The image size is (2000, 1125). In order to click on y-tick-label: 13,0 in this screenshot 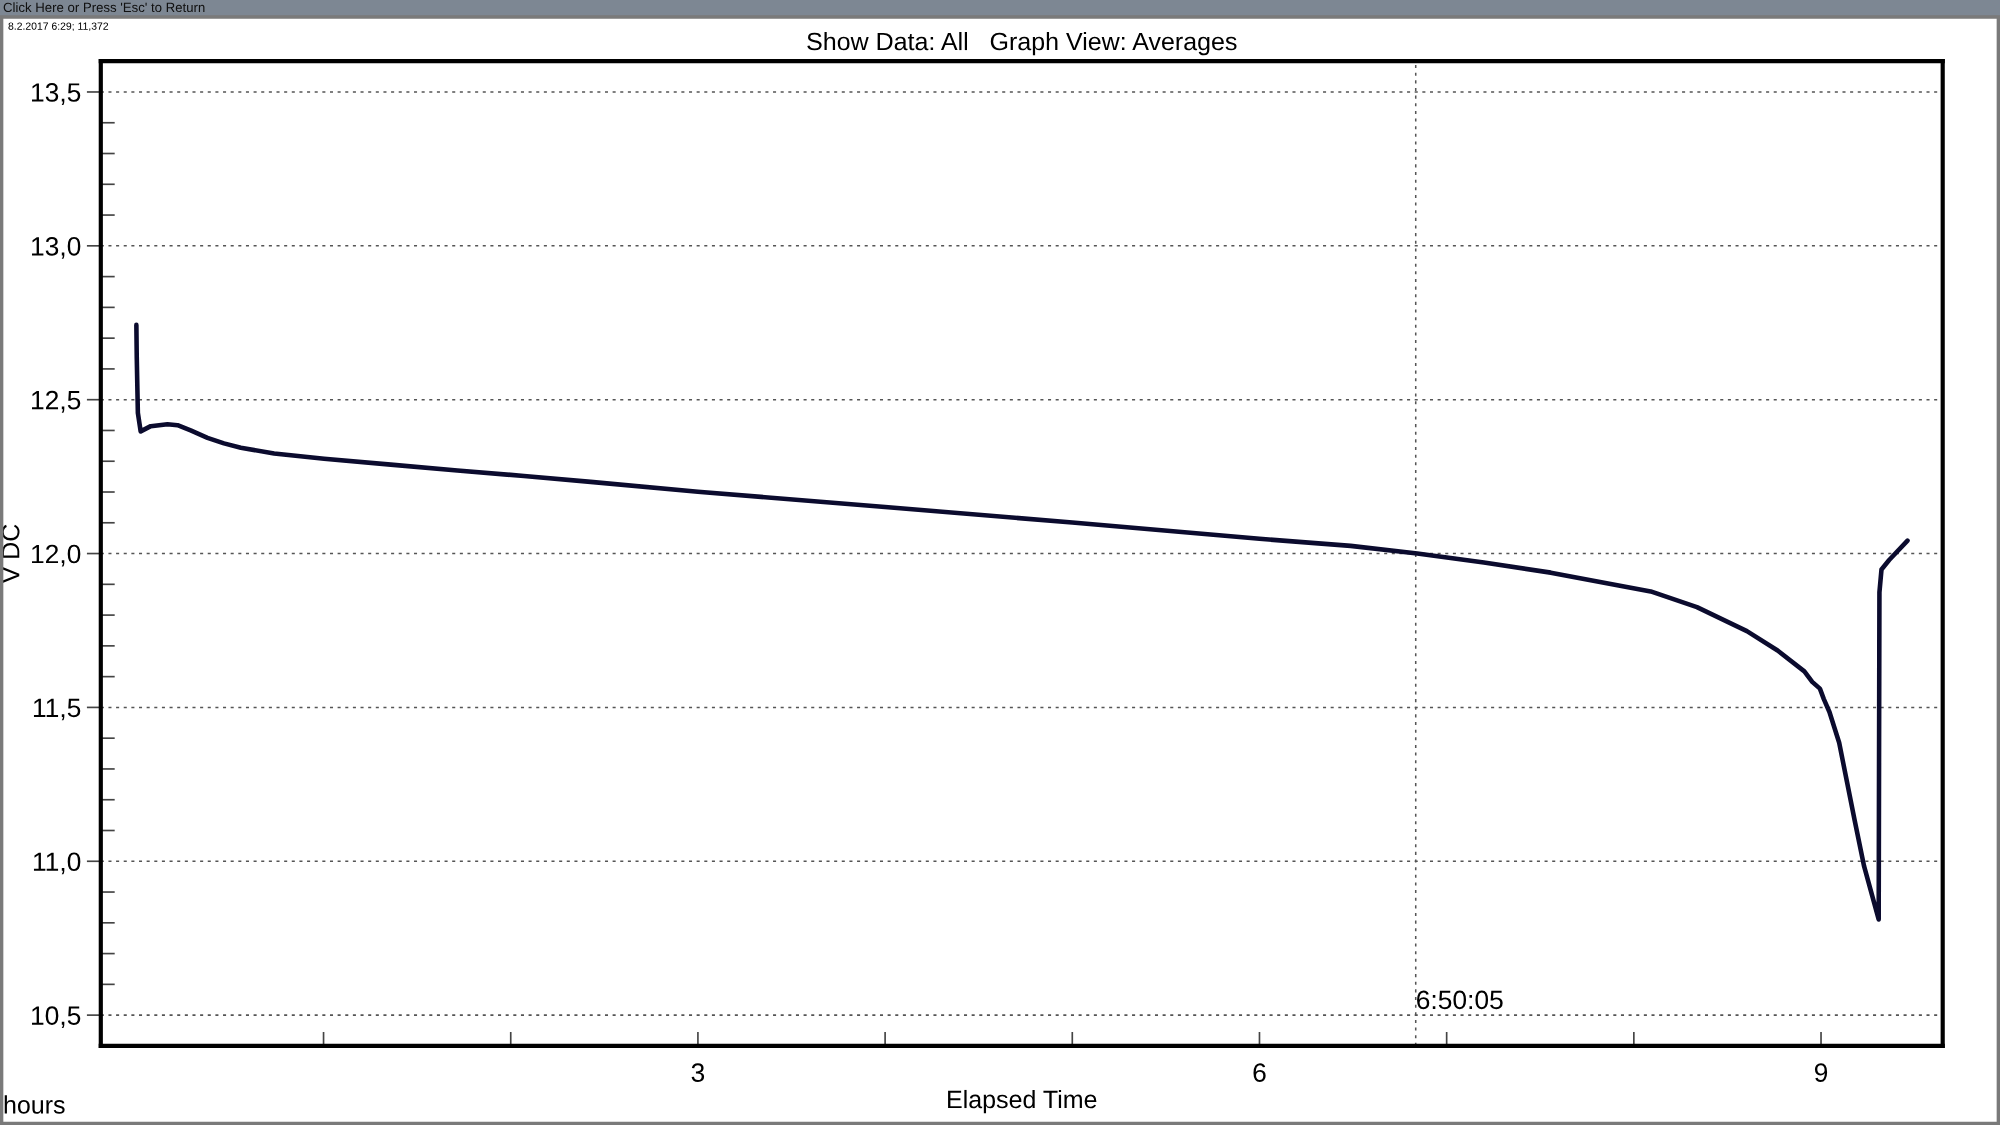, I will do `click(56, 247)`.